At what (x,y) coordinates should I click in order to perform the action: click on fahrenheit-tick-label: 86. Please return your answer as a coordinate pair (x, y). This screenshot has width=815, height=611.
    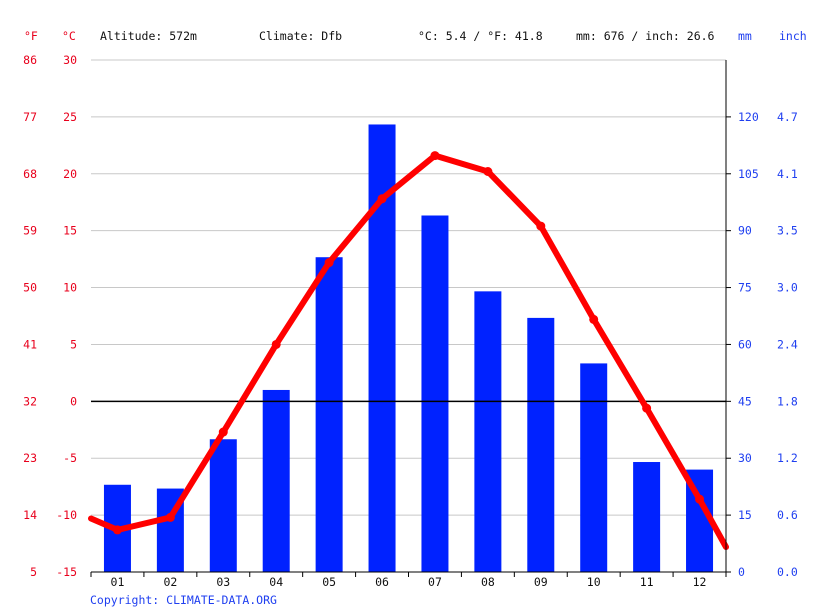
    Looking at the image, I should click on (30, 60).